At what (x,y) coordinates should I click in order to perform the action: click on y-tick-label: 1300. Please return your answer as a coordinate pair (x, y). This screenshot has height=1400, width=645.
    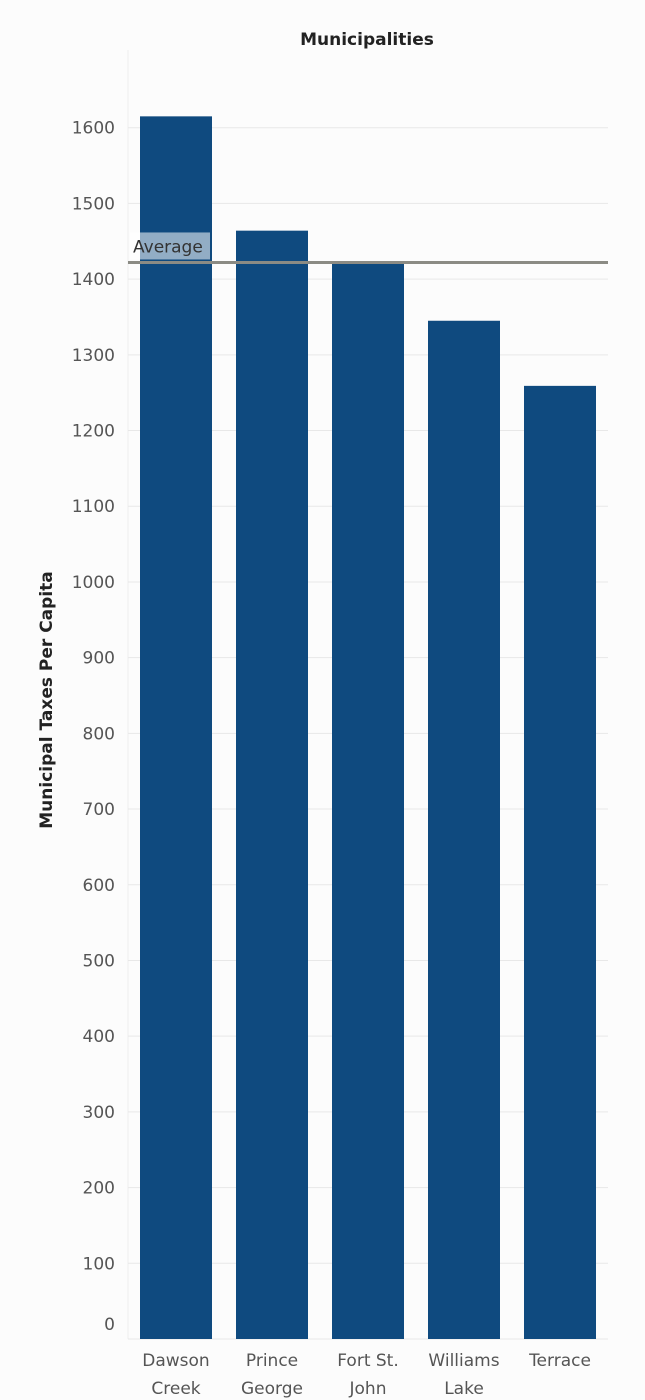
    Looking at the image, I should click on (93, 356).